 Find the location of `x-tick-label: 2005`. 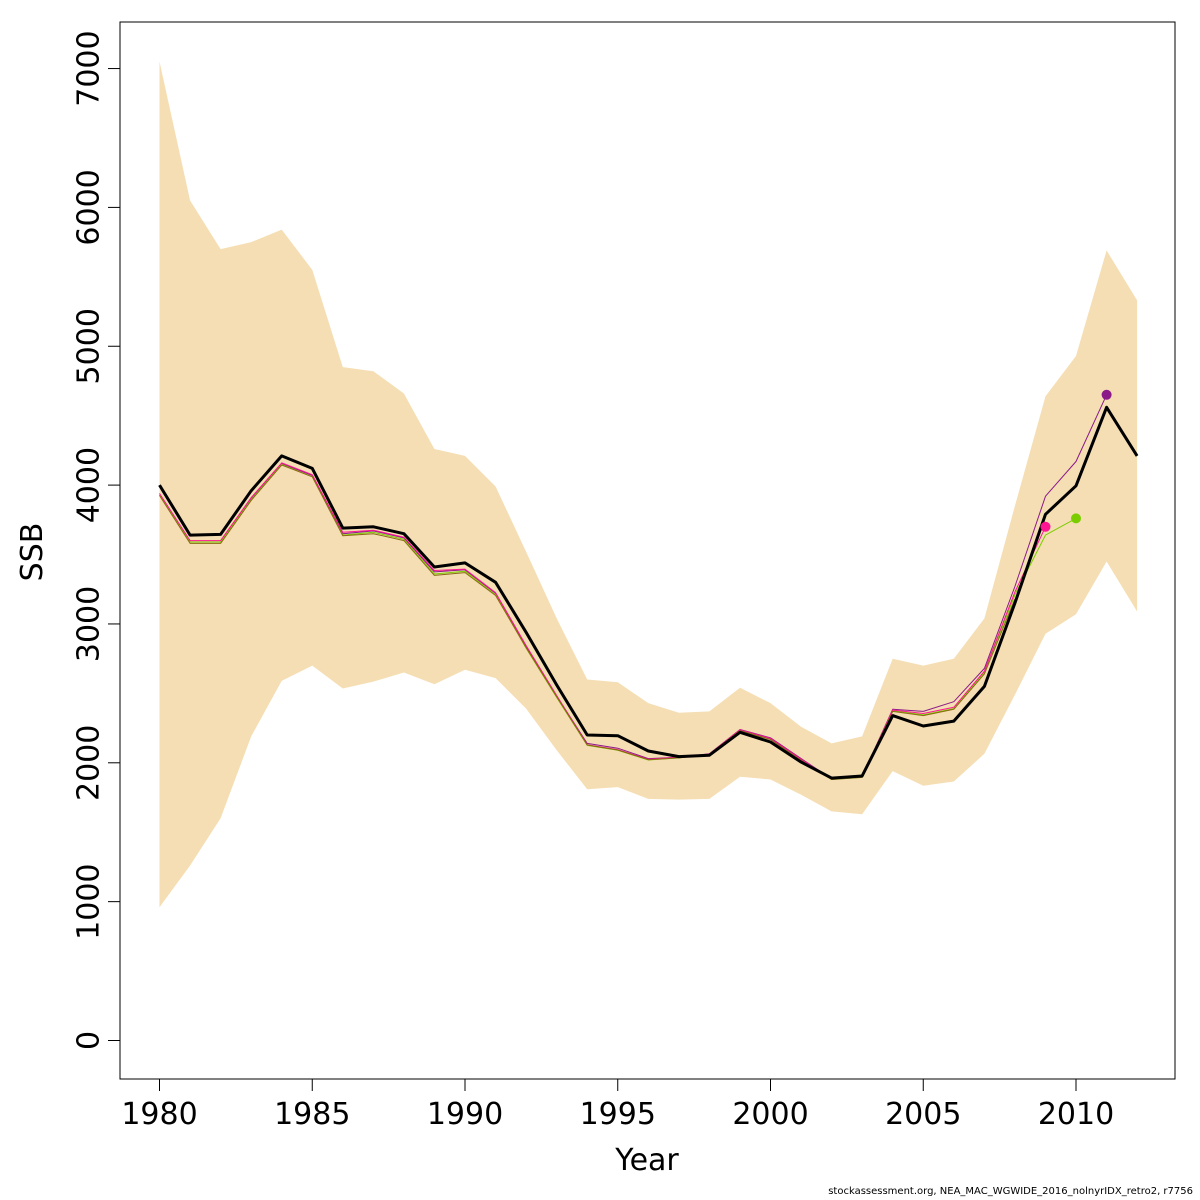

x-tick-label: 2005 is located at coordinates (923, 1114).